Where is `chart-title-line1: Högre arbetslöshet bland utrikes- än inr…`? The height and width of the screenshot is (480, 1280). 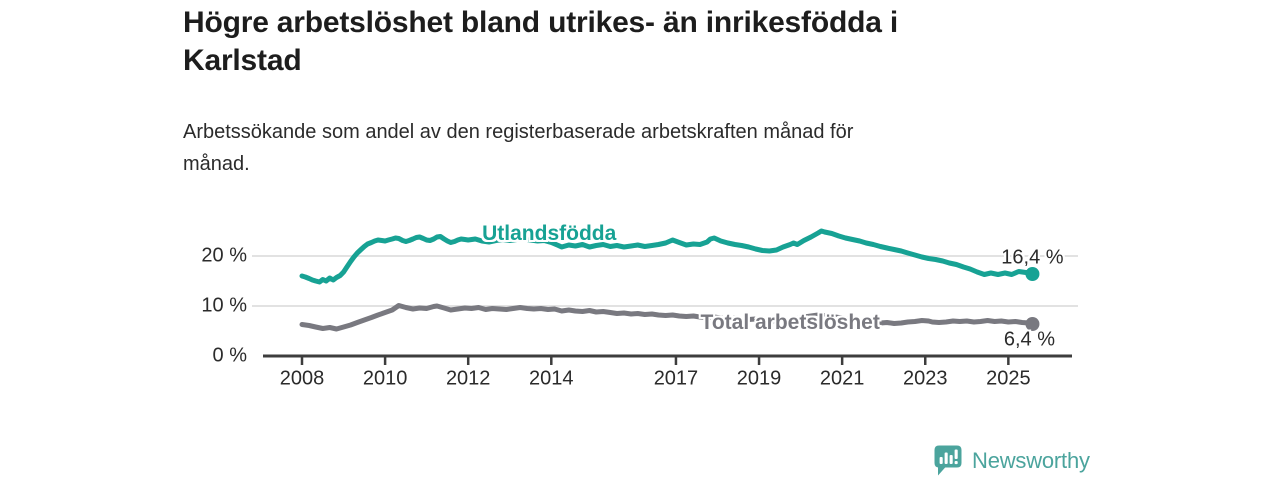 chart-title-line1: Högre arbetslöshet bland utrikes- än inr… is located at coordinates (540, 22).